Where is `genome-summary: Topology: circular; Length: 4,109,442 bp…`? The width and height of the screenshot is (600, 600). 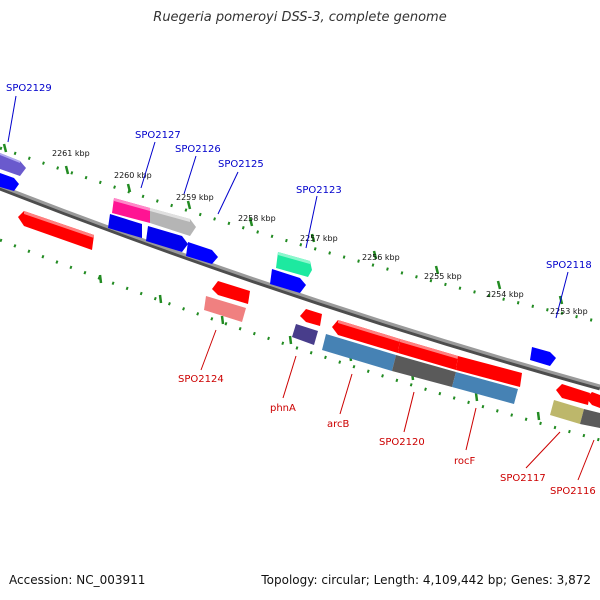
genome-summary: Topology: circular; Length: 4,109,442 bp… is located at coordinates (426, 580).